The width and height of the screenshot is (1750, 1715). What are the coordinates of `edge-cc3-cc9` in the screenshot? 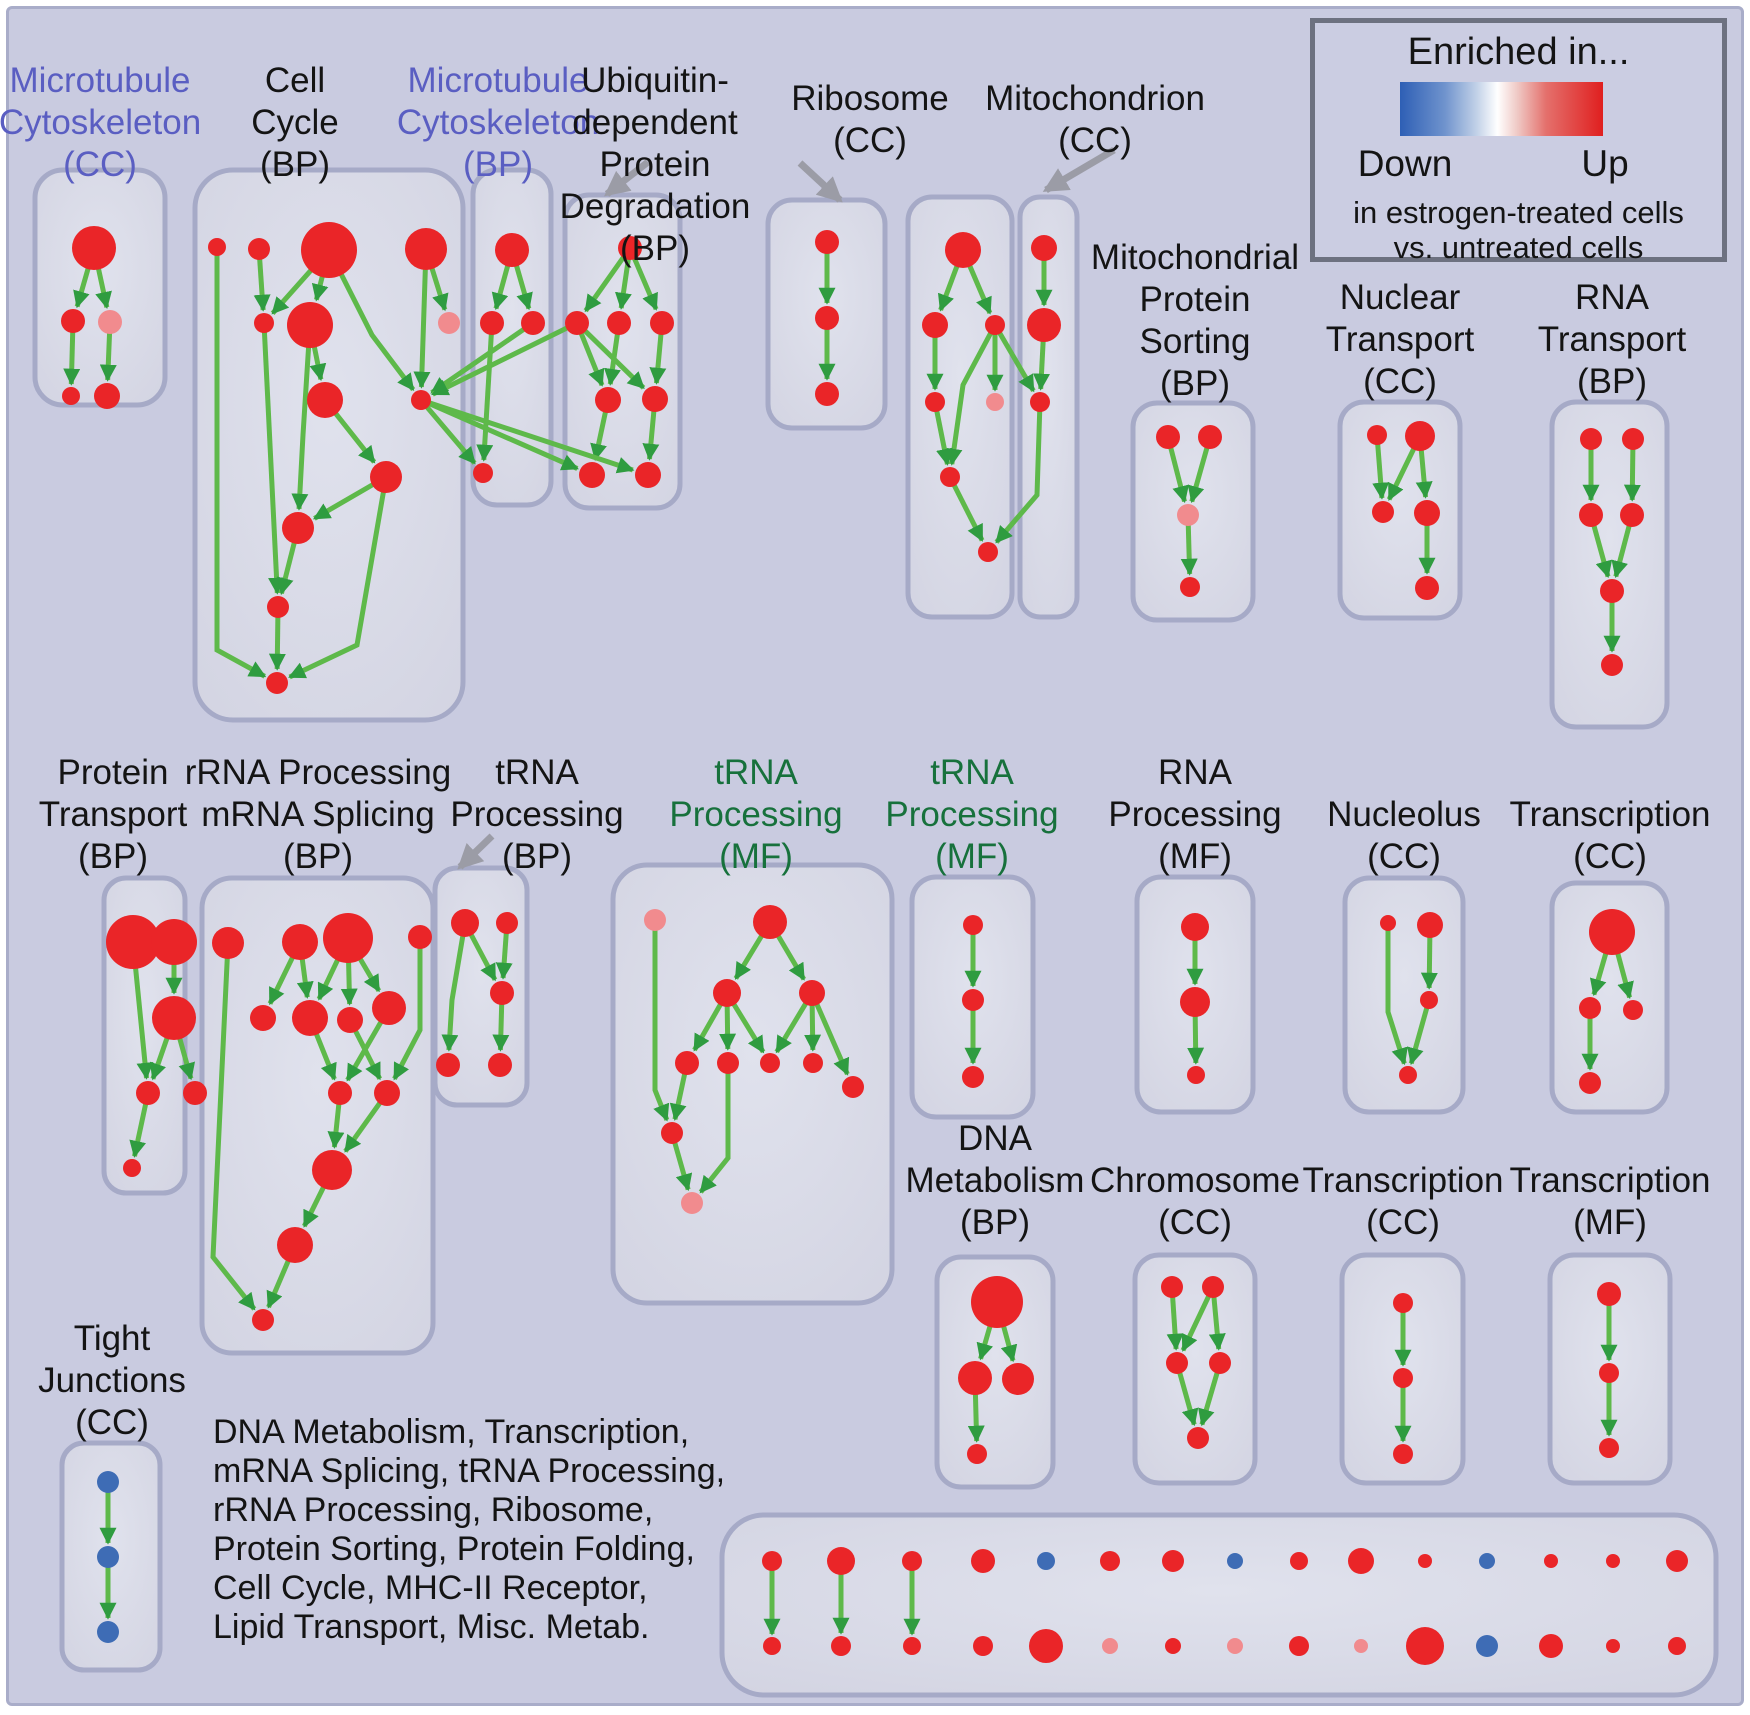 It's located at (377, 332).